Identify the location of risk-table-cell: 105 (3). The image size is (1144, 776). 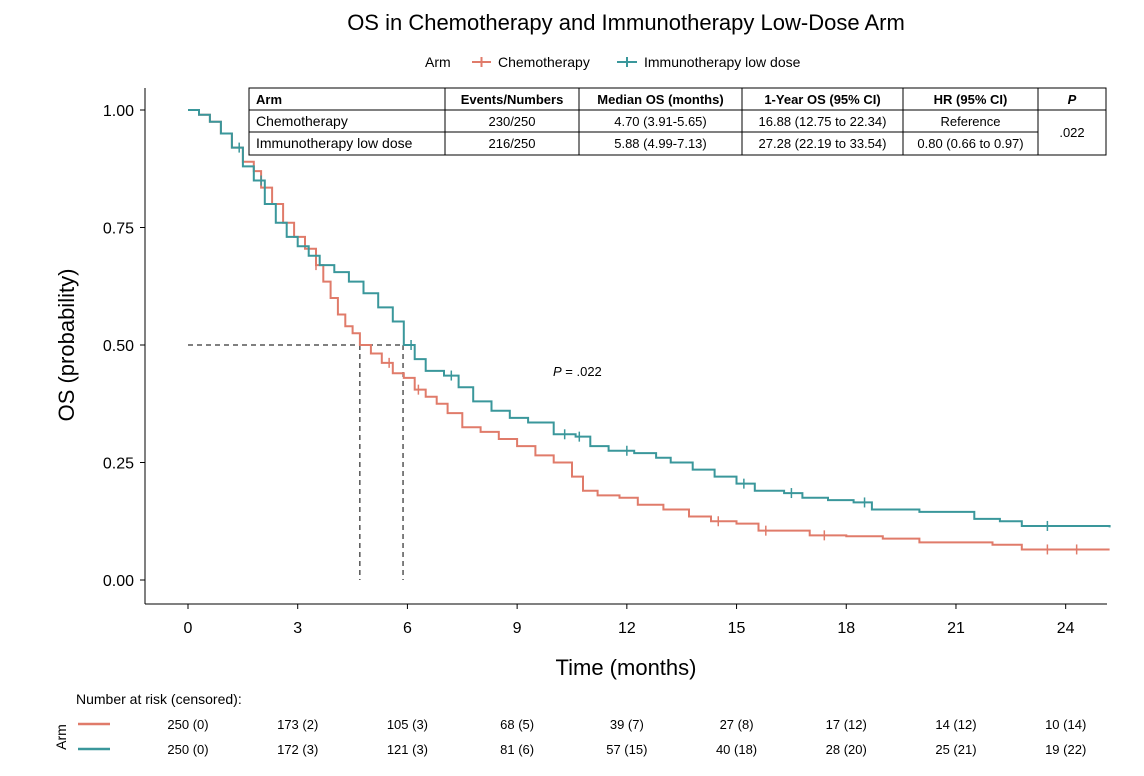
(407, 724).